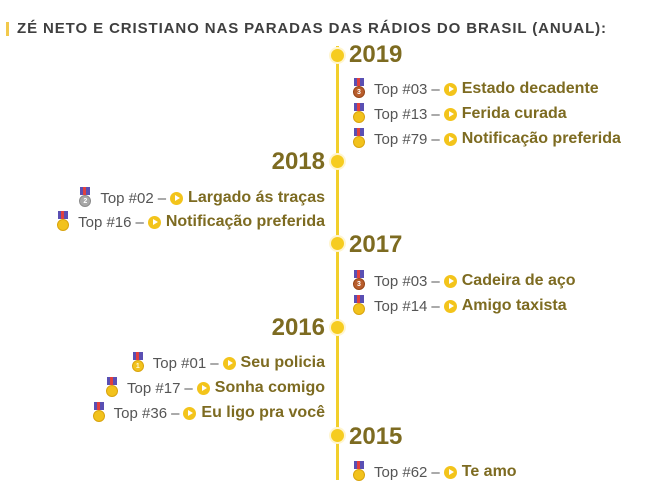  I want to click on chart-entry: Top #79 – Notificação preferida, so click(486, 139).